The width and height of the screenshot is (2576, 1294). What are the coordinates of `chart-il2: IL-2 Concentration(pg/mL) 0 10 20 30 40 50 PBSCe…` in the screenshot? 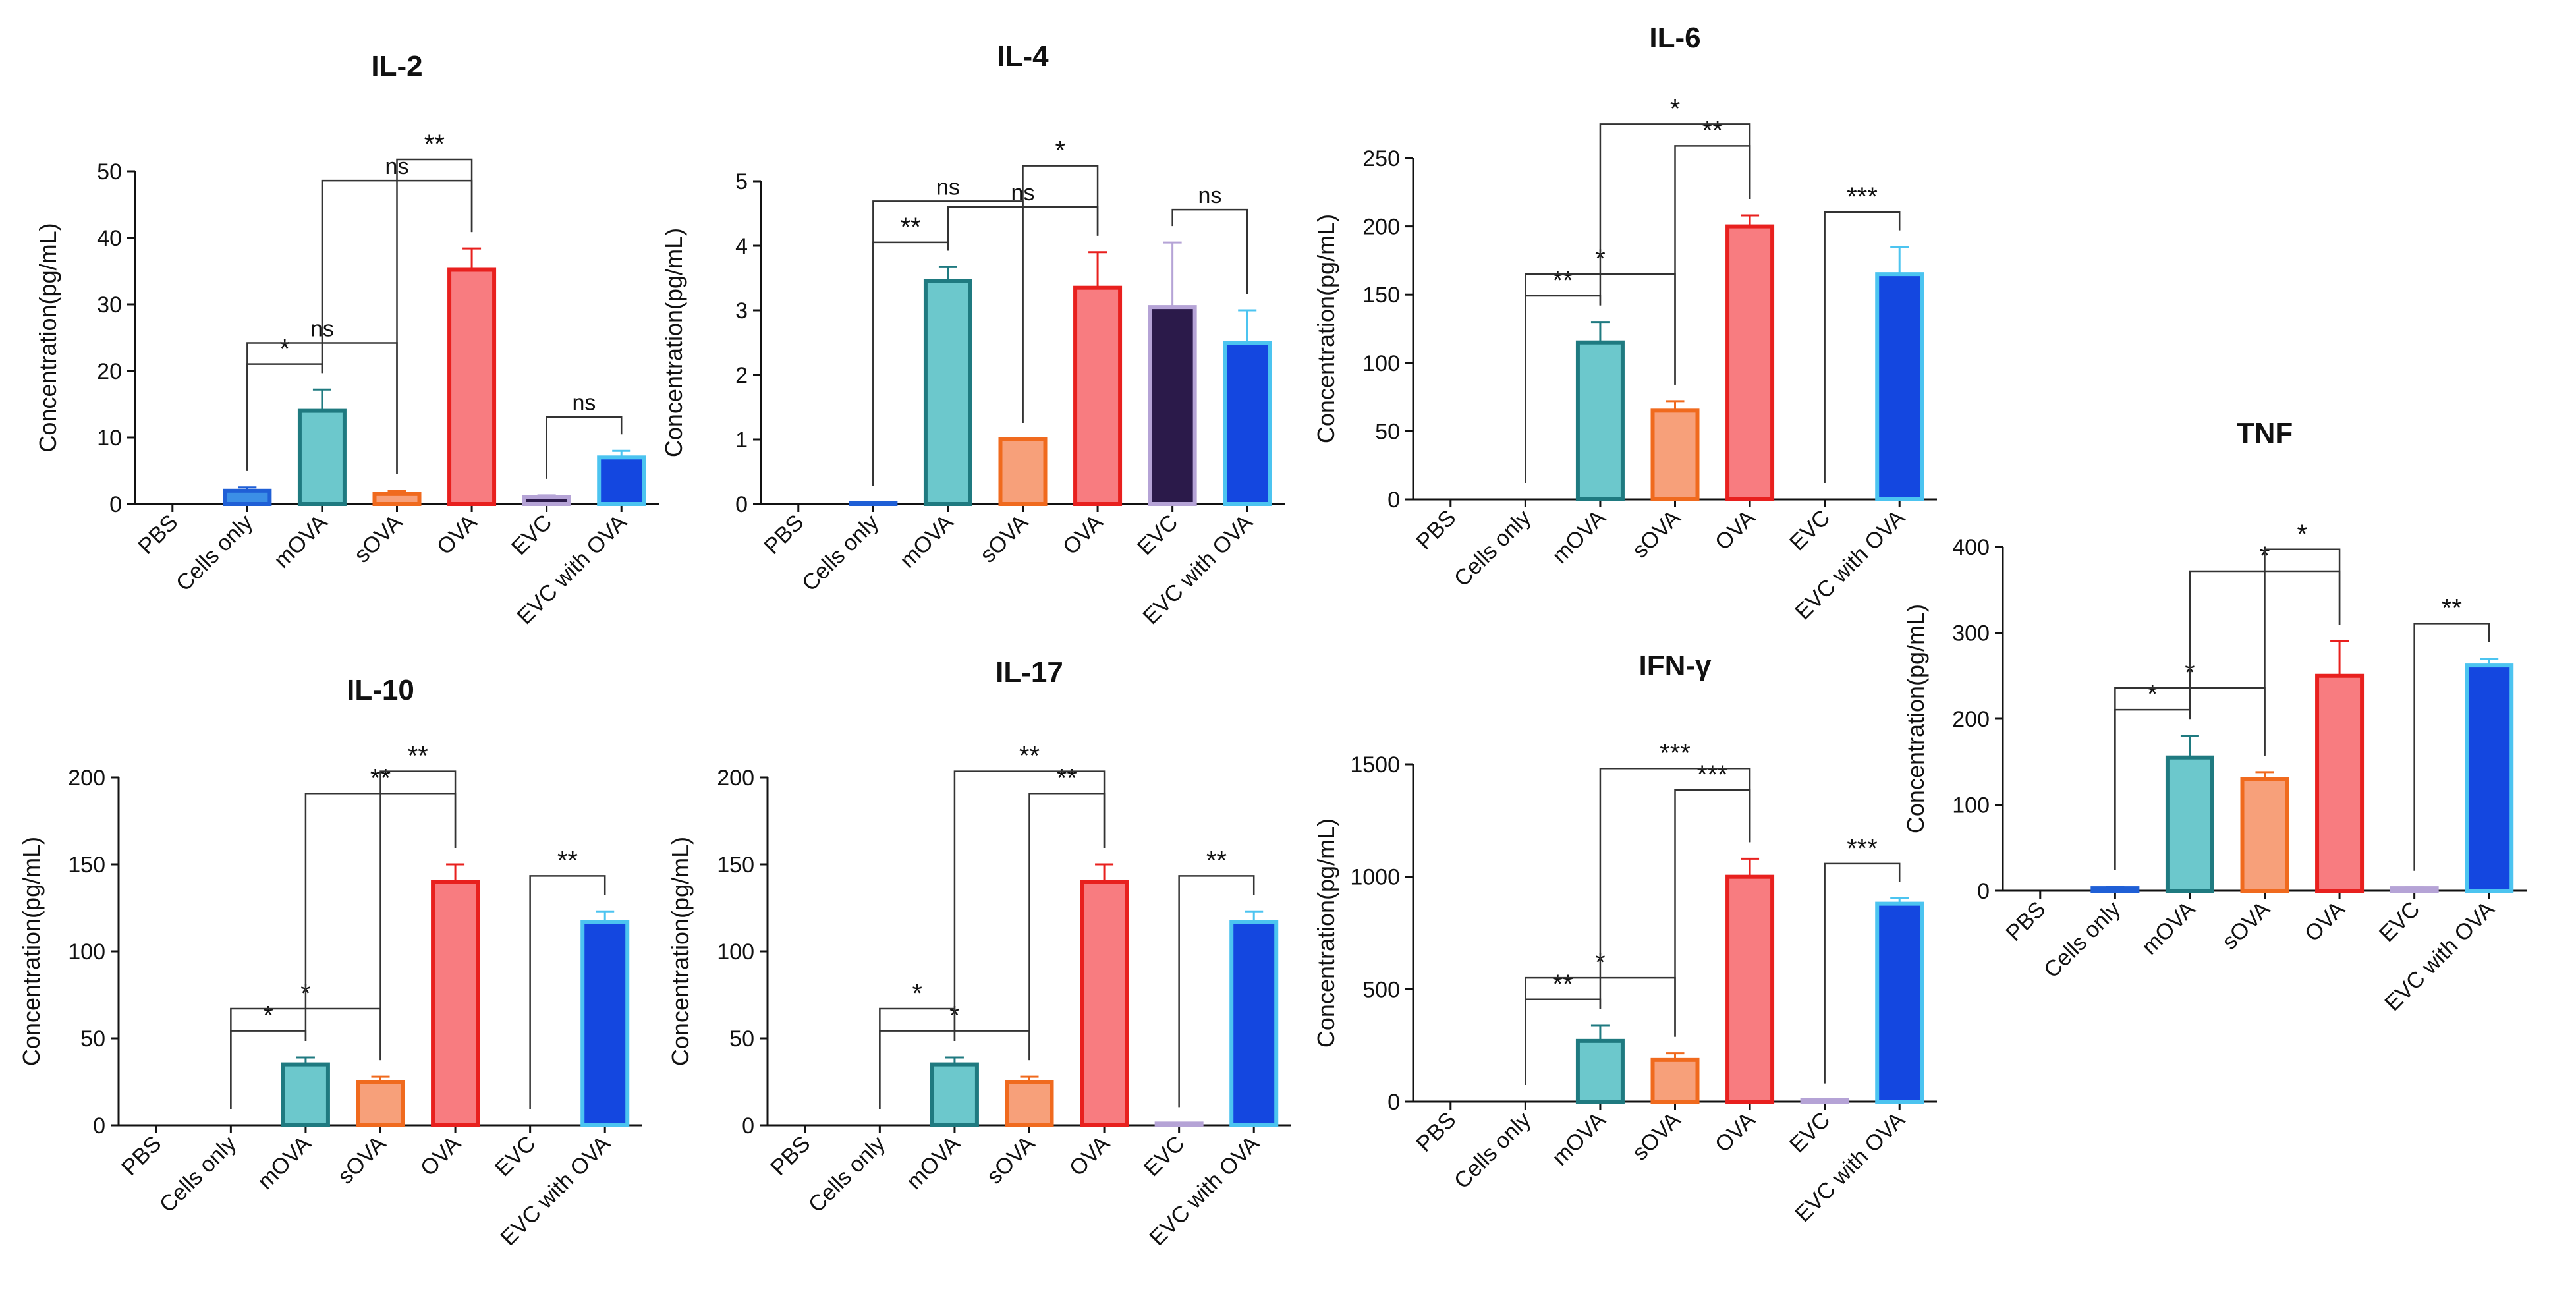 It's located at (346, 339).